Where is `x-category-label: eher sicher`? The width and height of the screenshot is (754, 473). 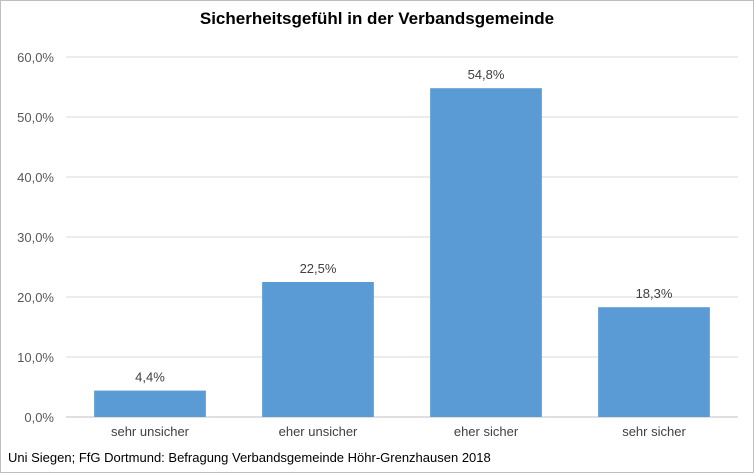
x-category-label: eher sicher is located at coordinates (486, 431).